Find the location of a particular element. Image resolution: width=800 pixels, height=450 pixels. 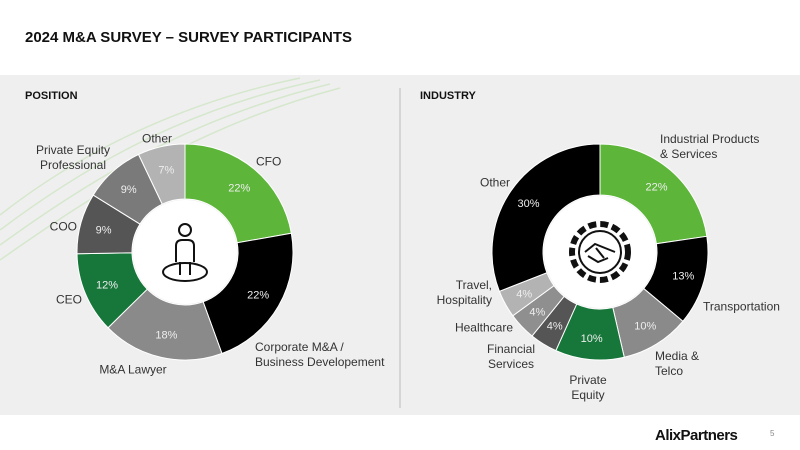

category-label: COO is located at coordinates (63, 226).